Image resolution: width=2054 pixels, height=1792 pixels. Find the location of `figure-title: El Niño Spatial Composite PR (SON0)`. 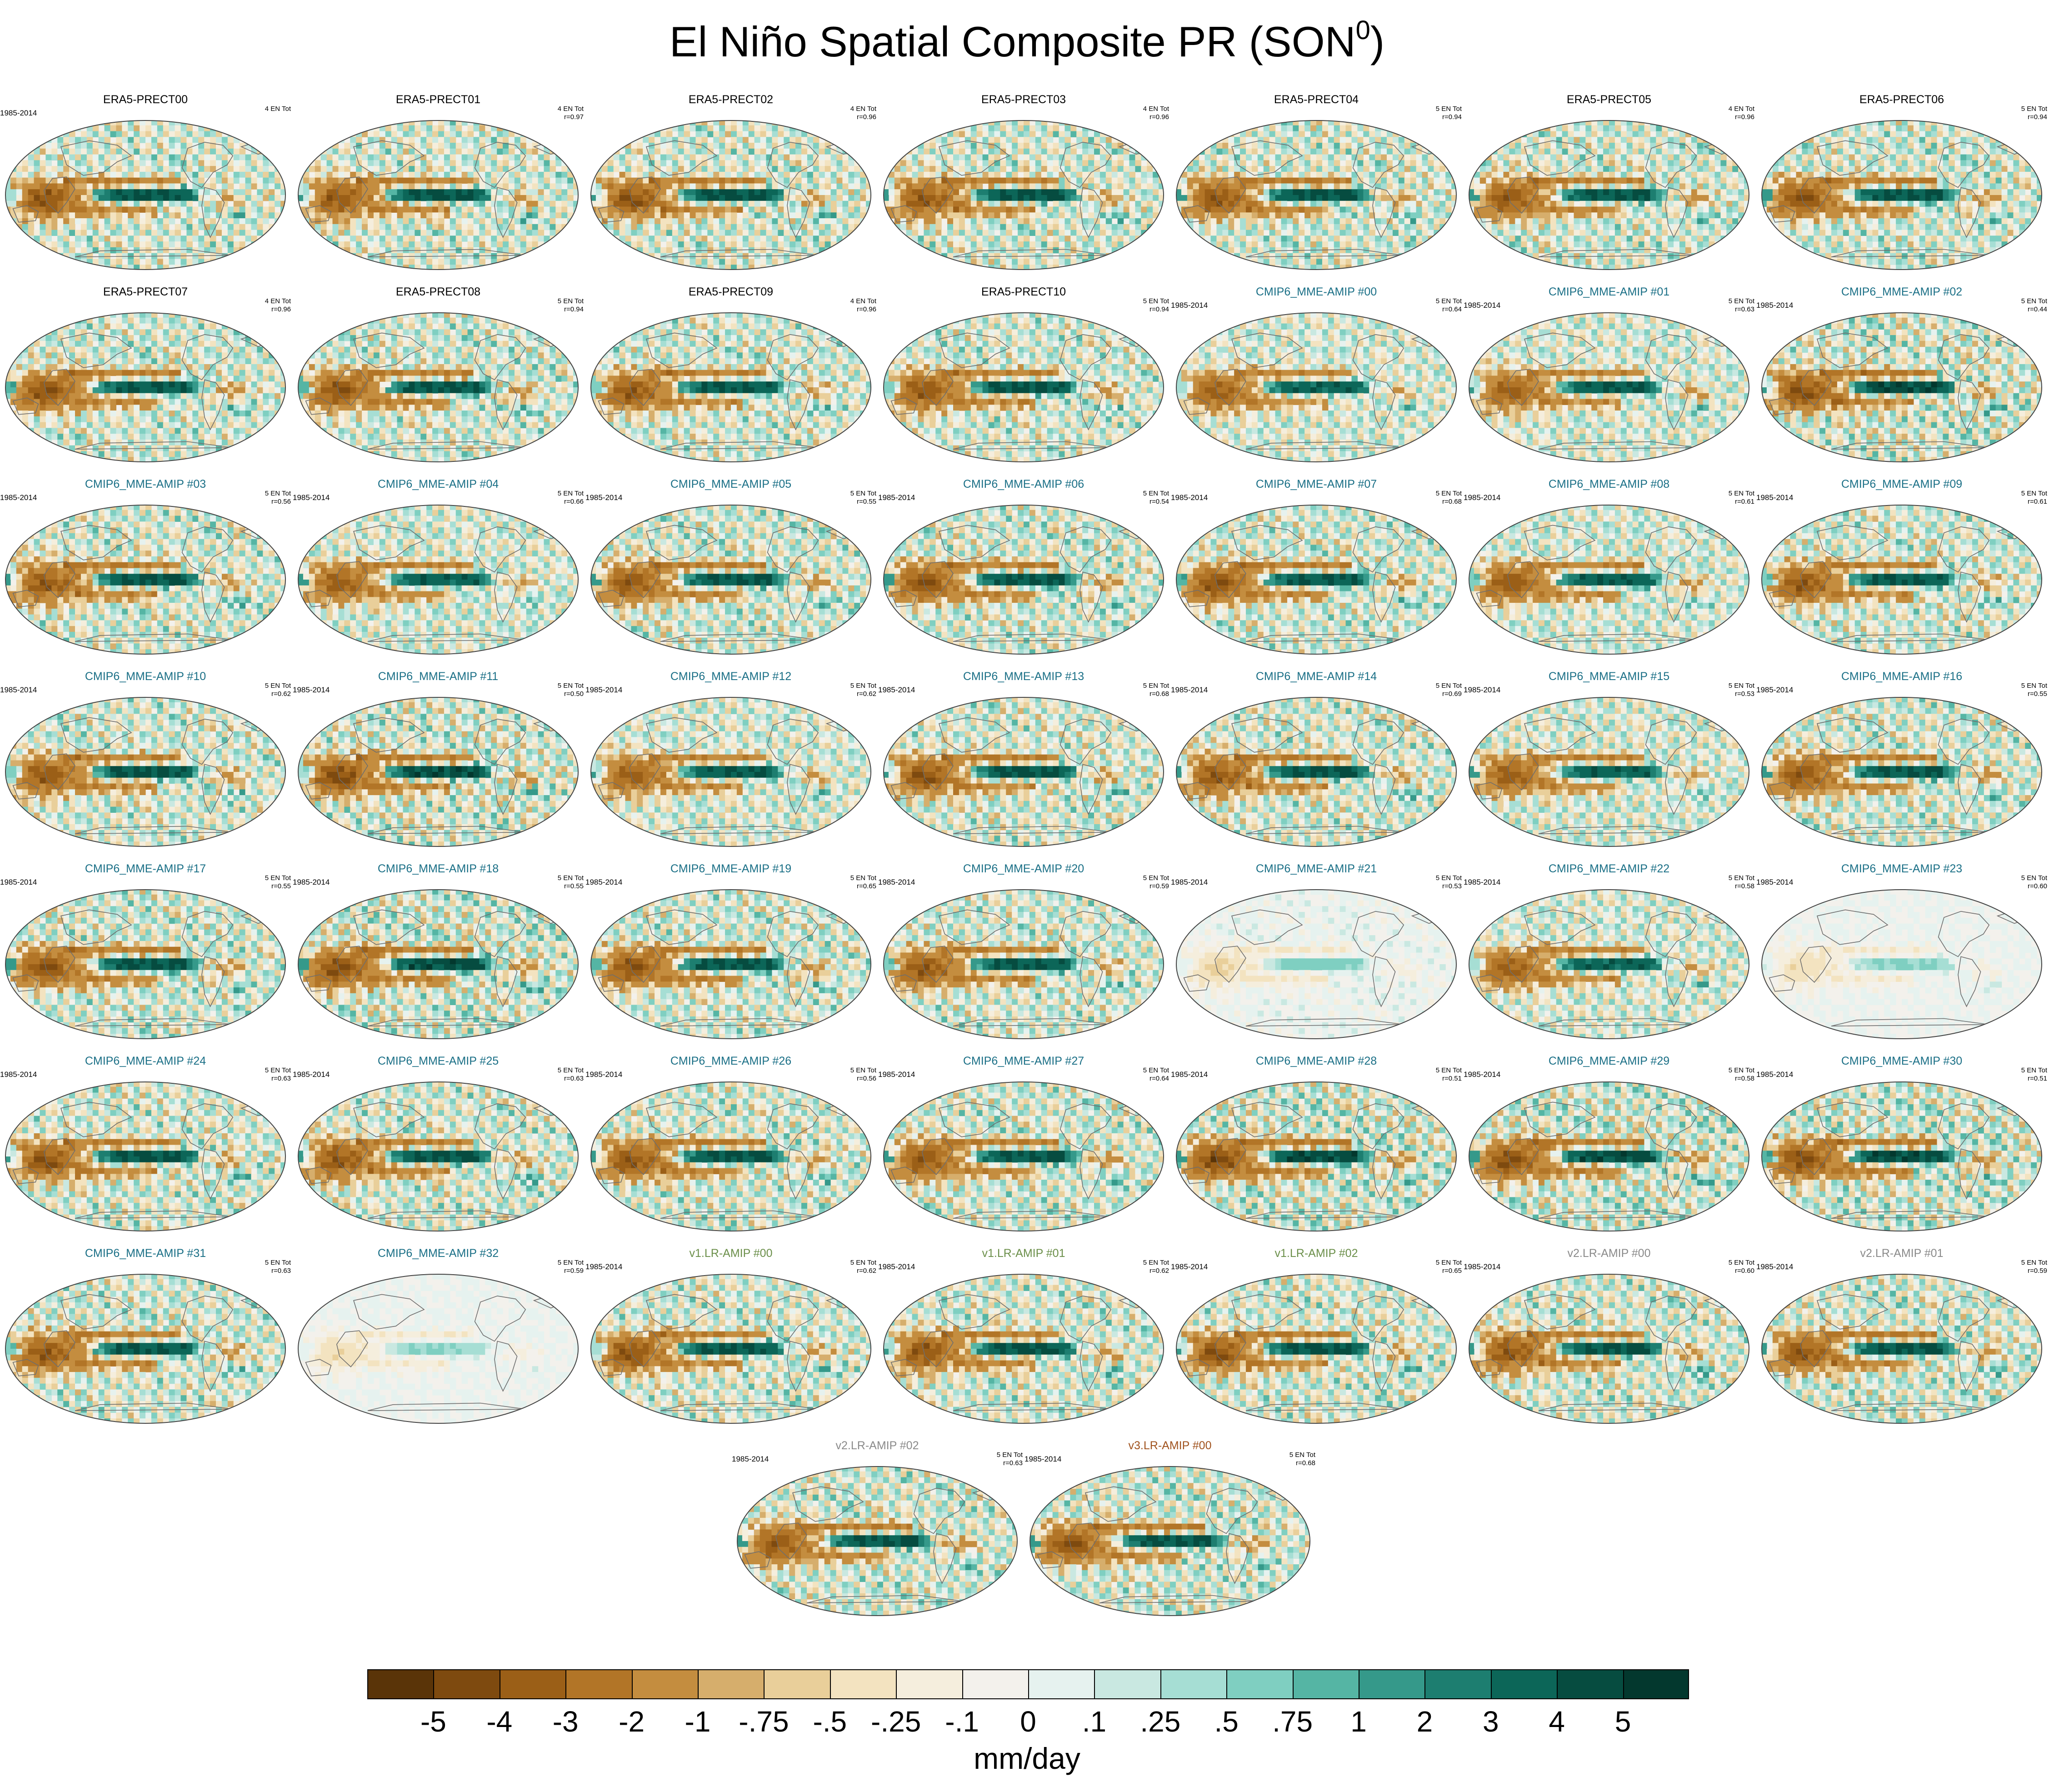

figure-title: El Niño Spatial Composite PR (SON0) is located at coordinates (1027, 40).